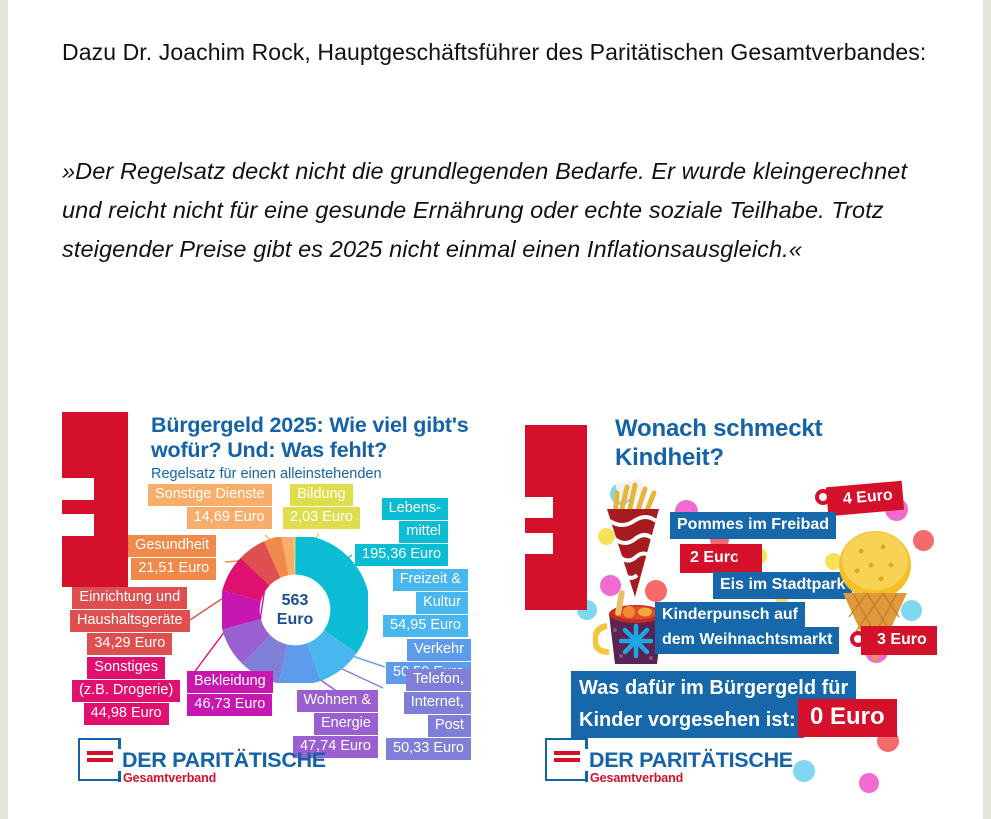  Describe the element at coordinates (438, 650) in the screenshot. I see `callout-line: Verkehr` at that location.